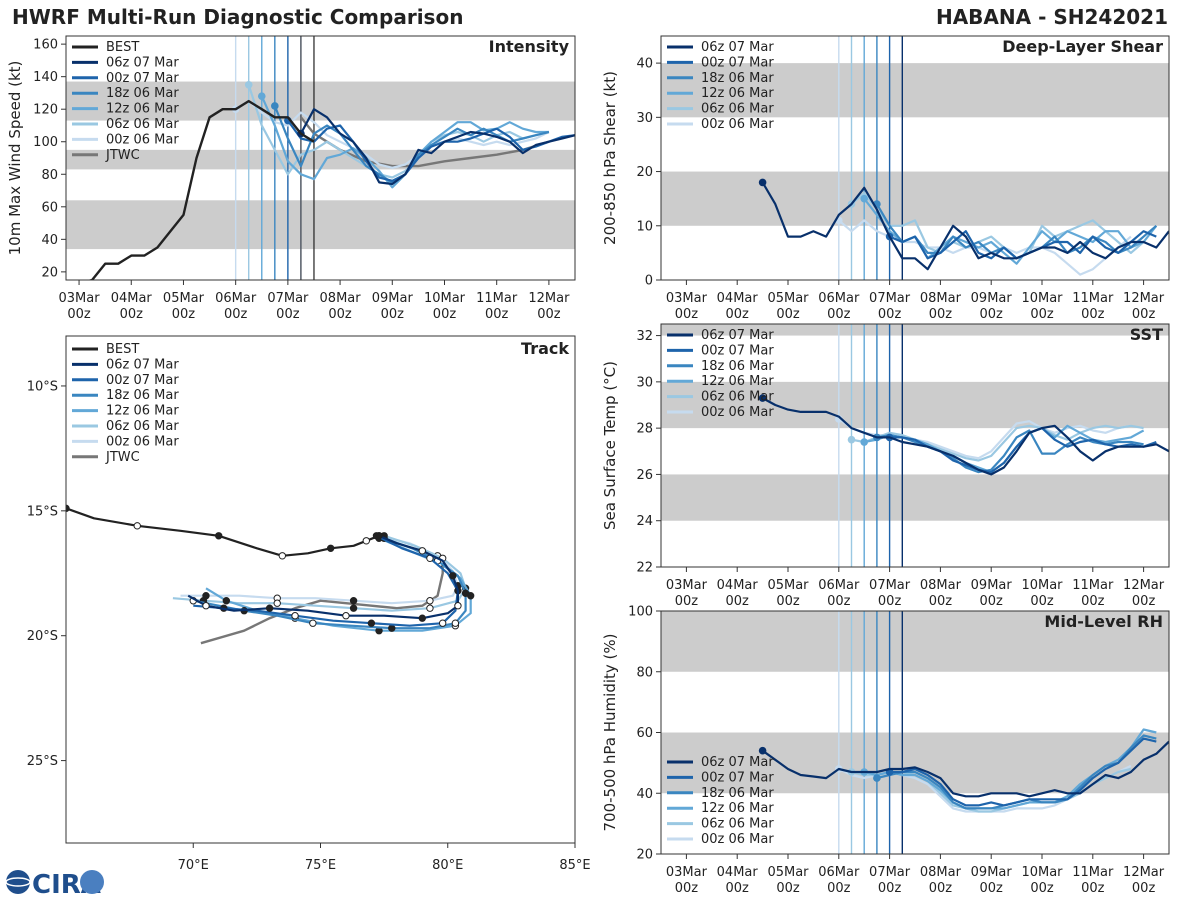  I want to click on intensity-xtick-day: 04Mar, so click(132, 298).